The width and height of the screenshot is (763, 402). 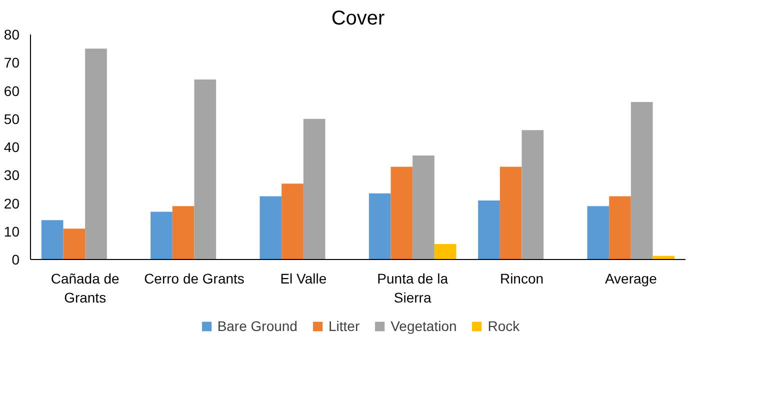 I want to click on y-tick-label: 50, so click(x=12, y=118).